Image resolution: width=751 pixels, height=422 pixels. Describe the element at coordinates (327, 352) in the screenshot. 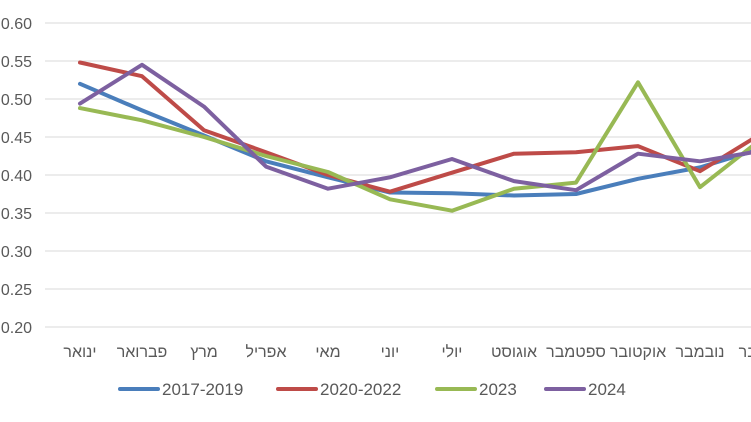

I see `x-category-label: מאי` at that location.